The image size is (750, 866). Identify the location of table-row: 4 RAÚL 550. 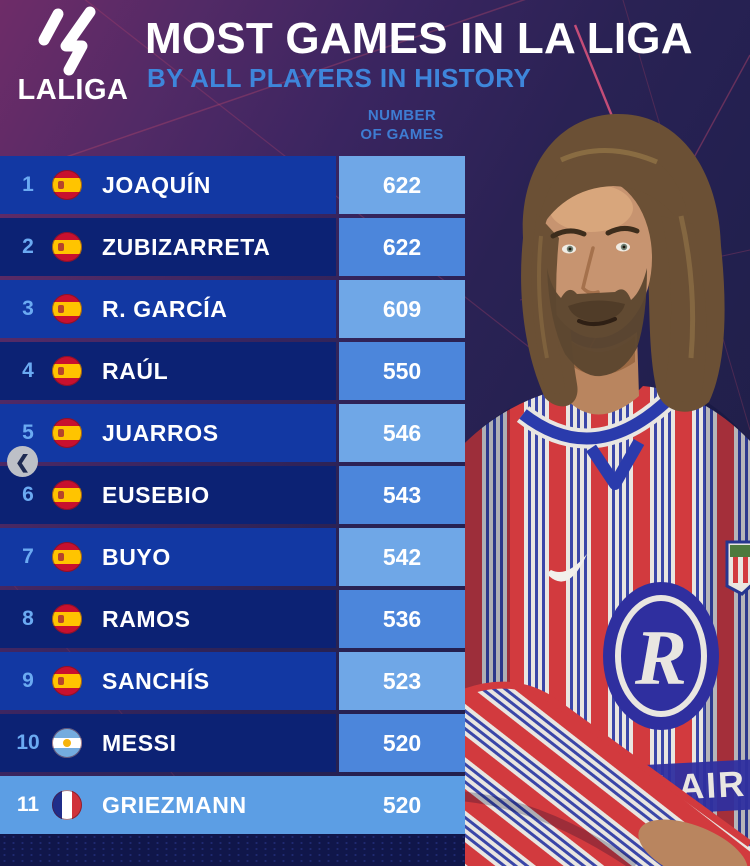
(232, 371).